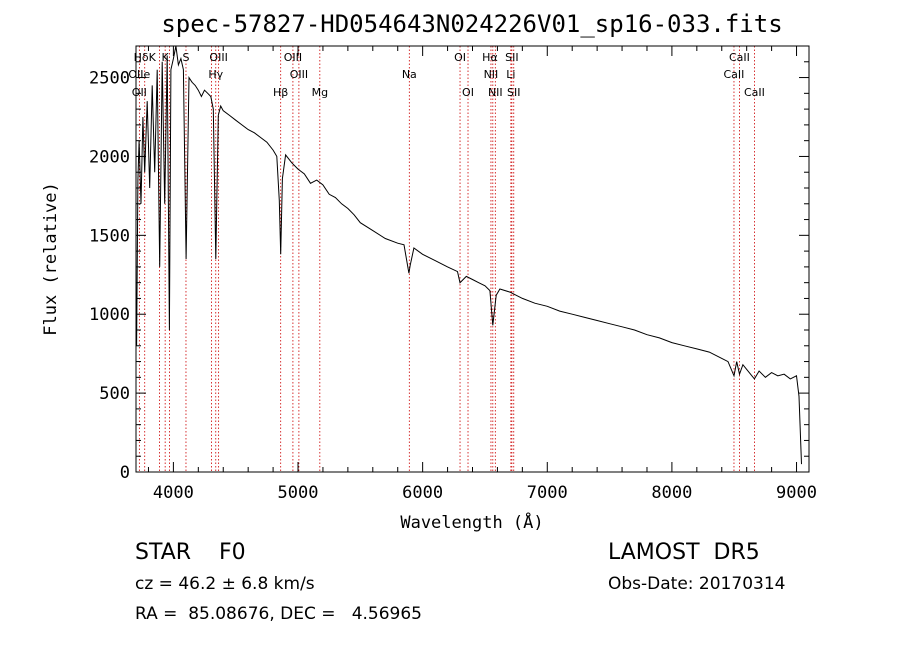 This screenshot has height=649, width=900. I want to click on marker-label: Hγ, so click(215, 74).